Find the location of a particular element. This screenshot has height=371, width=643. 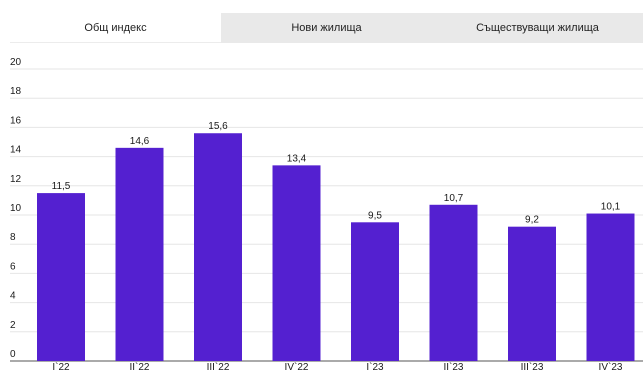

x-tick-label: III`23 is located at coordinates (532, 366).